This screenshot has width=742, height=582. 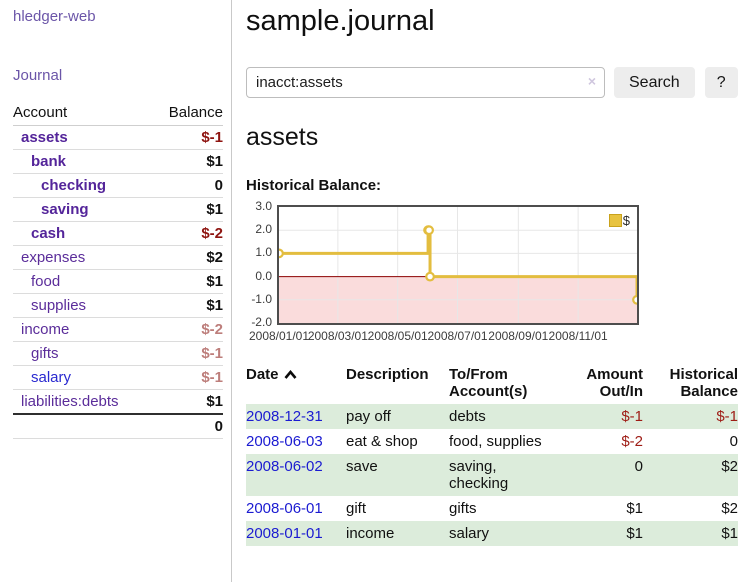 I want to click on y-axis-tick-label: -2.0, so click(x=261, y=322).